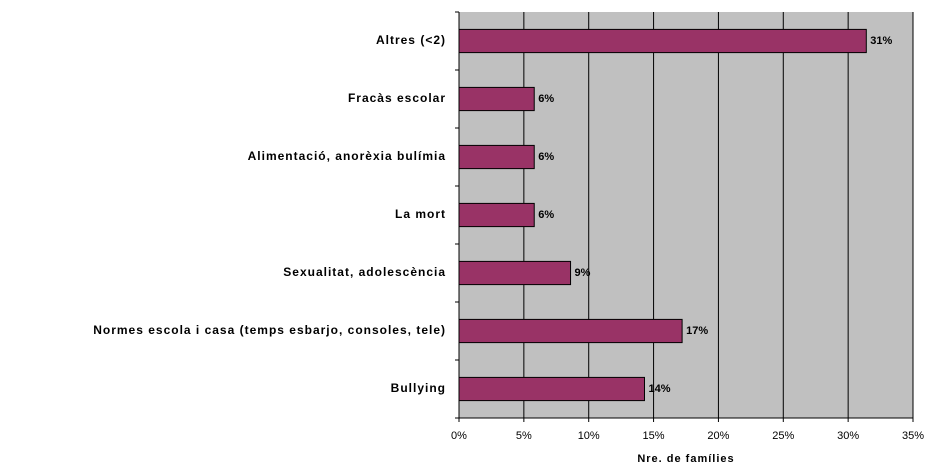  What do you see at coordinates (364, 272) in the screenshot?
I see `y-tick-label: Sexualitat, adolescència` at bounding box center [364, 272].